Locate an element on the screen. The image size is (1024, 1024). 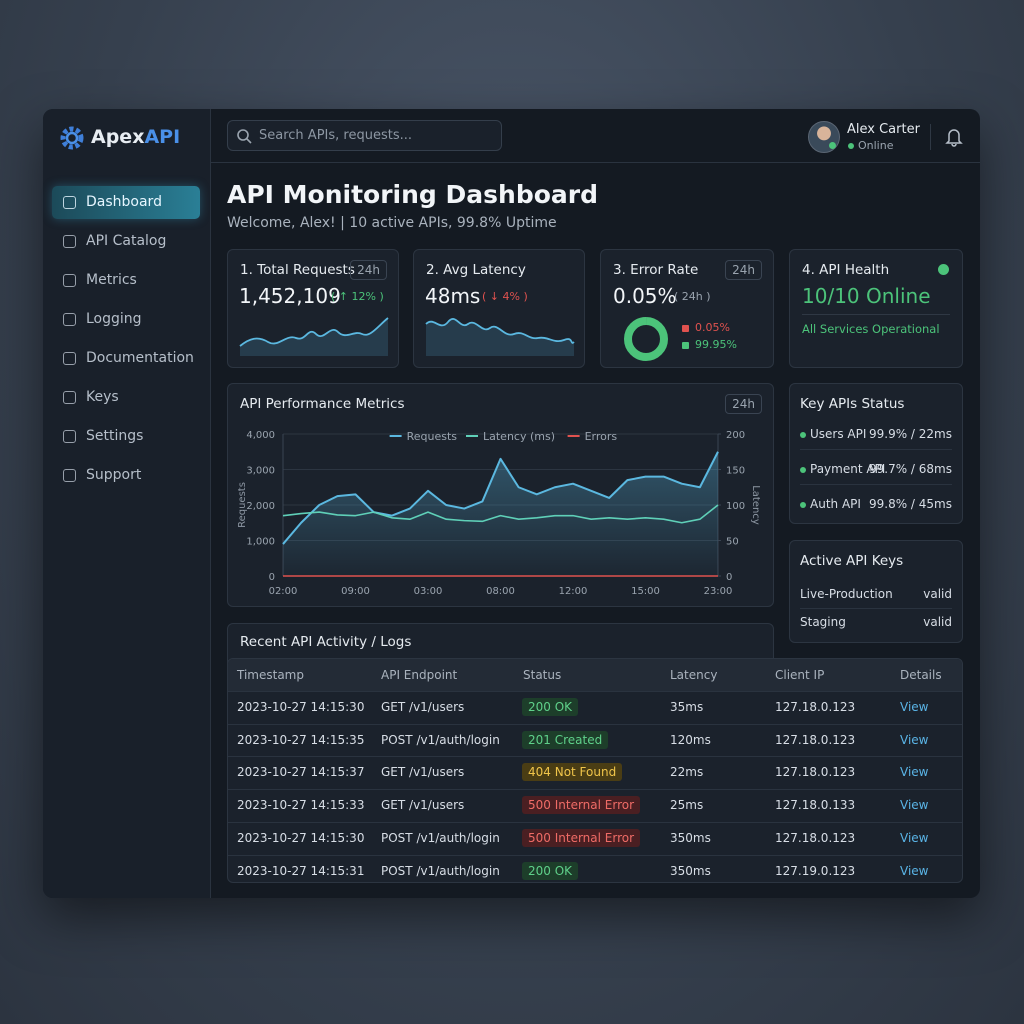
logo-hub is located at coordinates (72, 138).